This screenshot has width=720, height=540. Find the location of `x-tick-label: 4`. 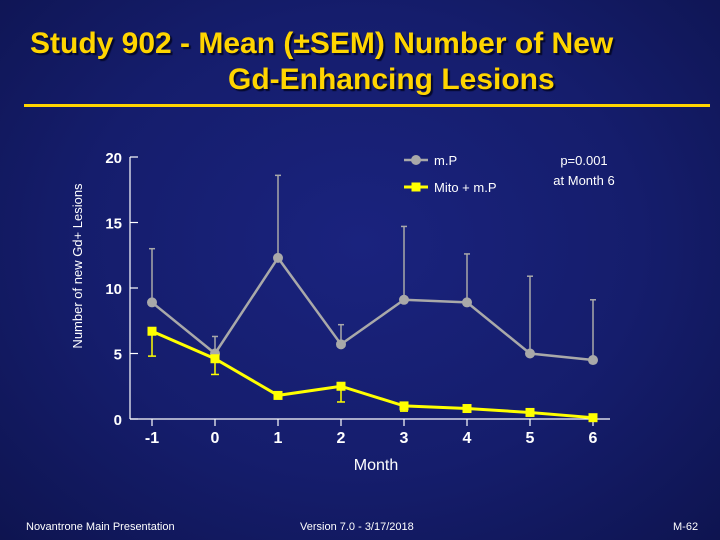

x-tick-label: 4 is located at coordinates (467, 438).